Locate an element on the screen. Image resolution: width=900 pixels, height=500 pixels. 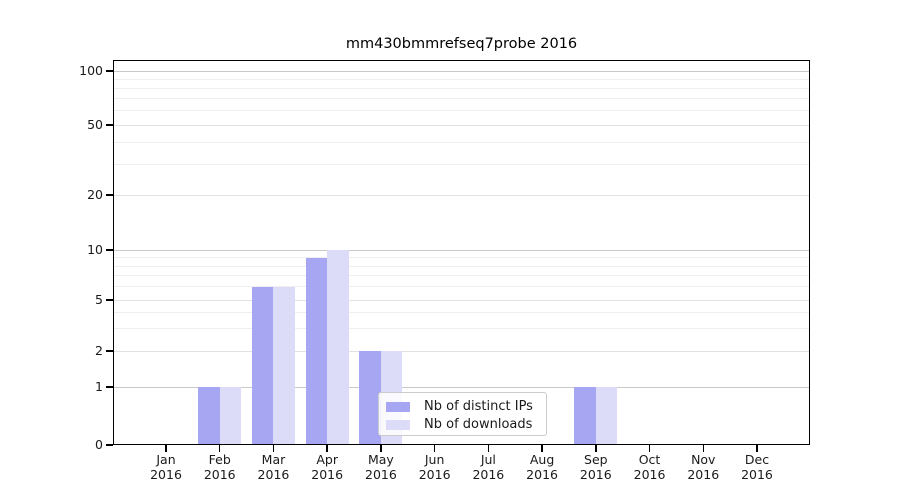
bar-distinct-ips-apr is located at coordinates (316, 351).